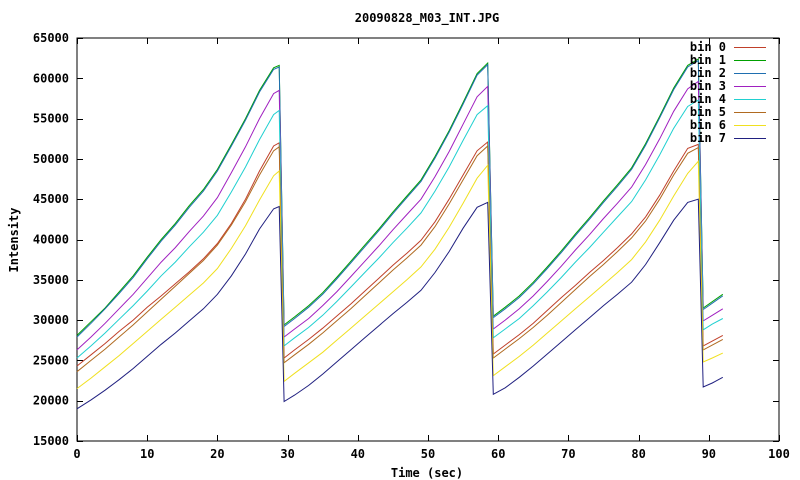  I want to click on legend-label-bin-3: bin 3, so click(708, 86).